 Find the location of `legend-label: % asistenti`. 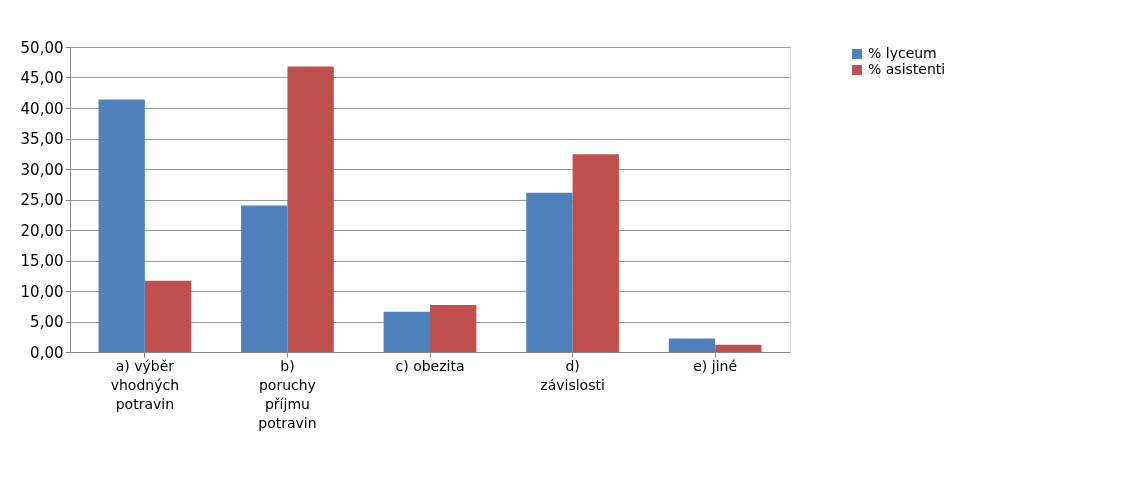

legend-label: % asistenti is located at coordinates (907, 69).